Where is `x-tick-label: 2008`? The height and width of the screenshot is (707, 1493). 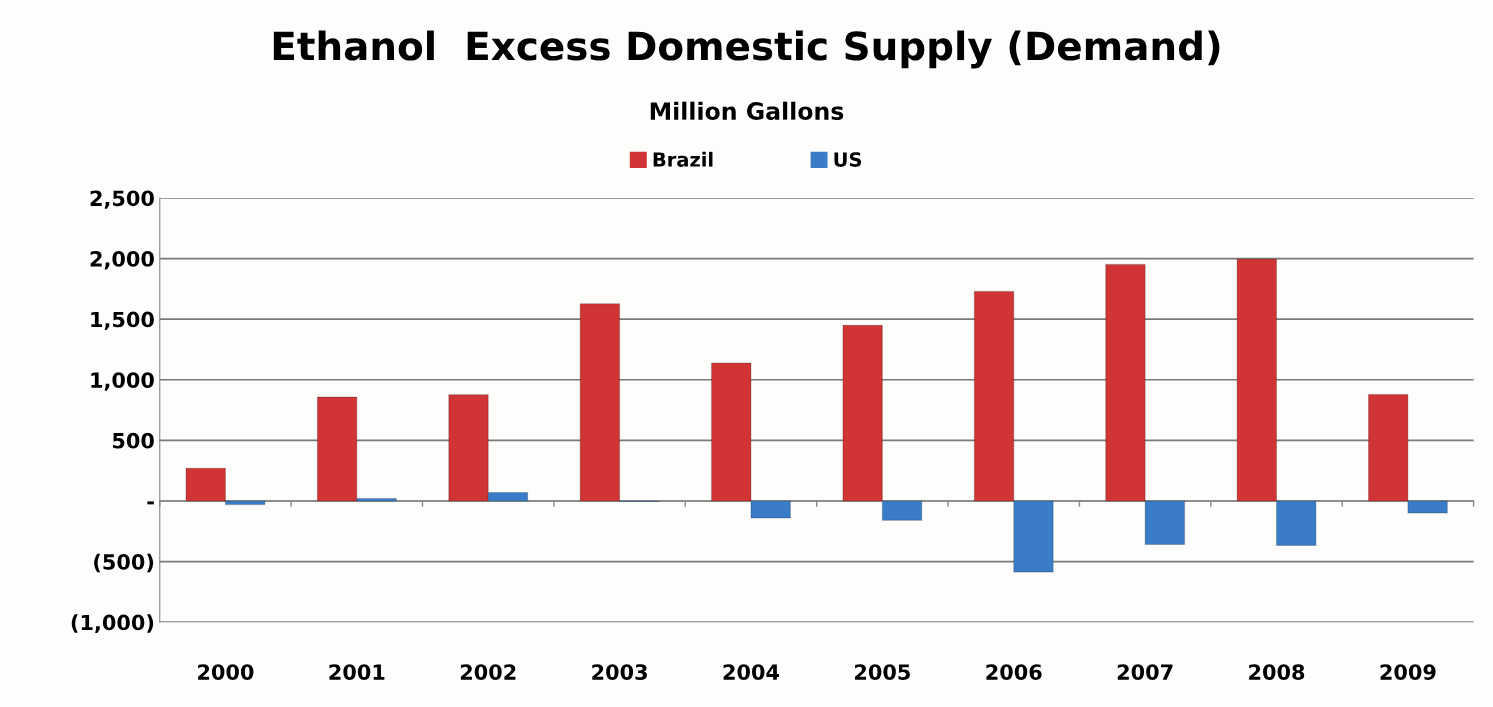
x-tick-label: 2008 is located at coordinates (1277, 672).